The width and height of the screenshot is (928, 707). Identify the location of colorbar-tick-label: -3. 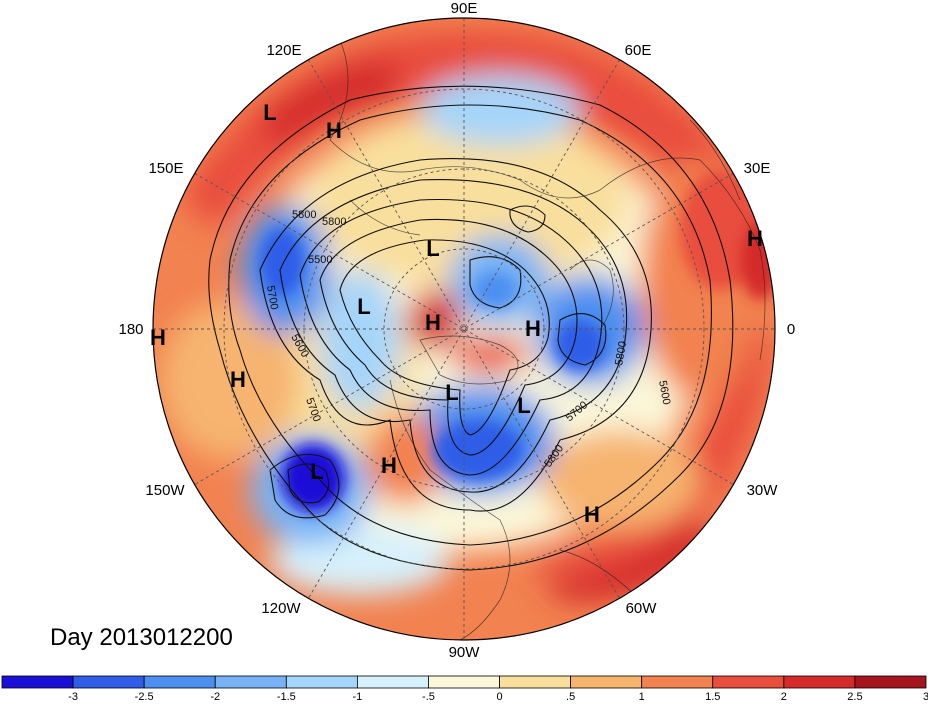
(73, 696).